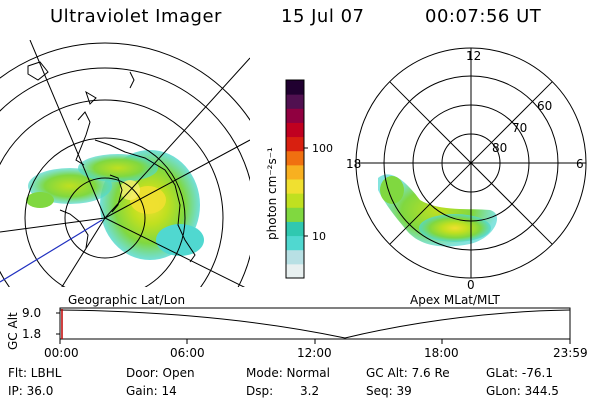 Image resolution: width=600 pixels, height=400 pixels. Describe the element at coordinates (519, 128) in the screenshot. I see `mlat-70-label: 70` at that location.